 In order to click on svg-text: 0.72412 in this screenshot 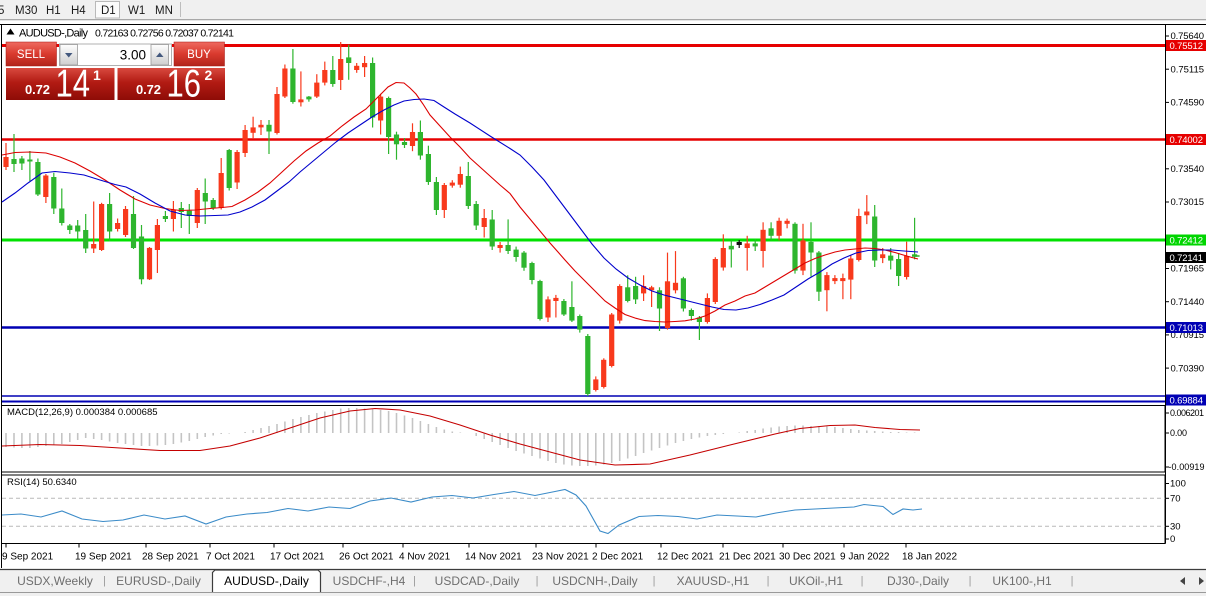, I will do `click(1187, 240)`.